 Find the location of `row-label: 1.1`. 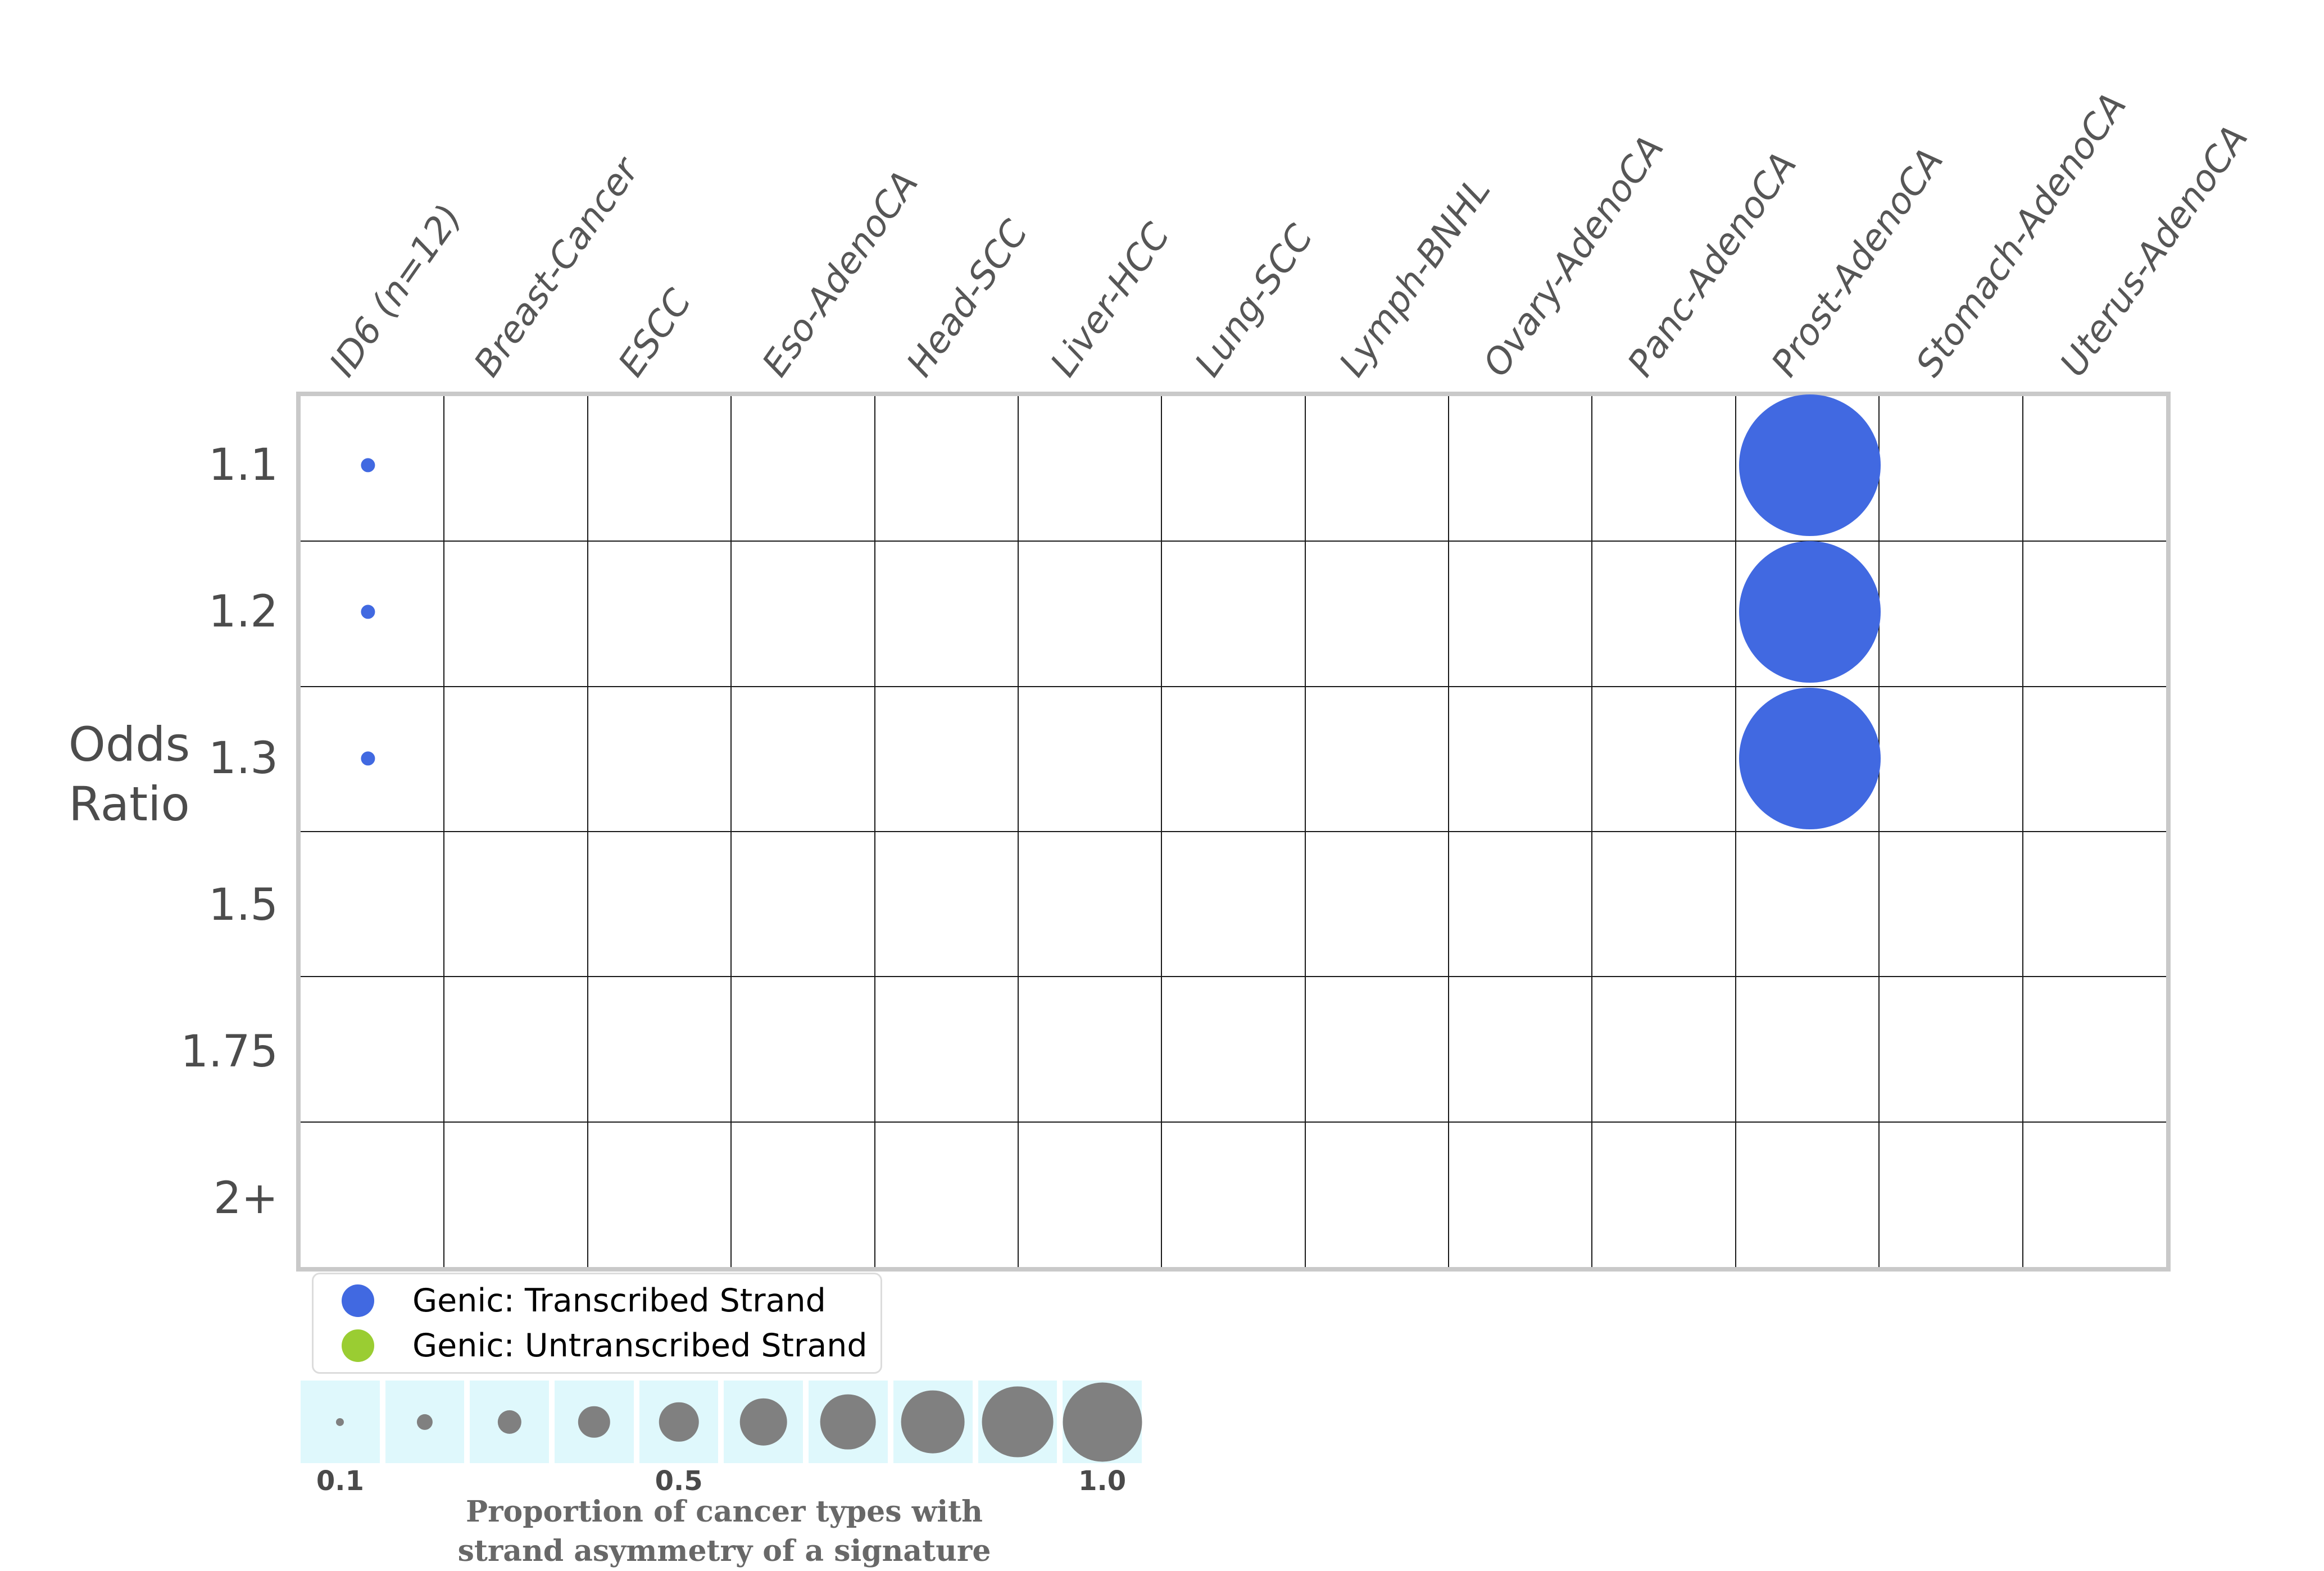

row-label: 1.1 is located at coordinates (243, 465).